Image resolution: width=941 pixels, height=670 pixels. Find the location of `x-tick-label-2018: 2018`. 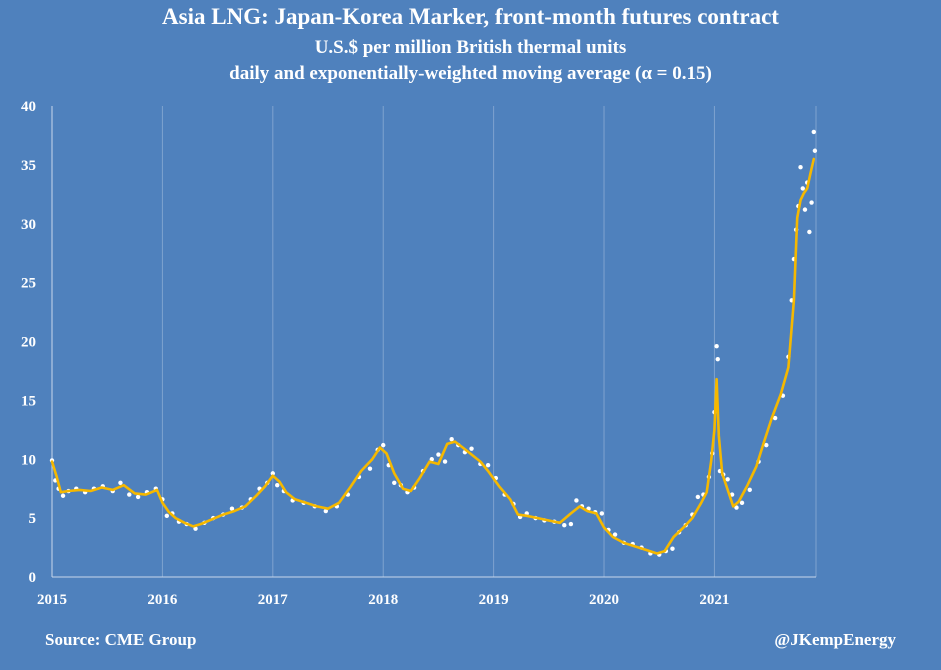

x-tick-label-2018: 2018 is located at coordinates (383, 600).